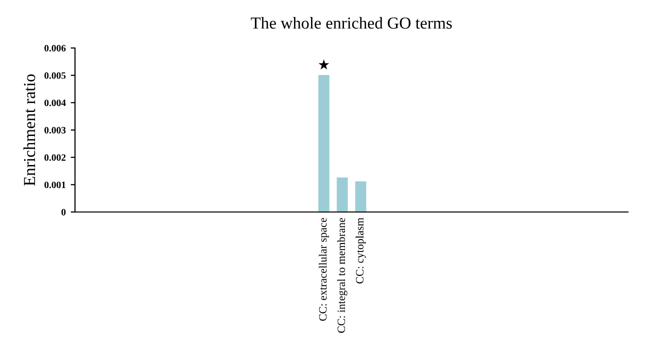  I want to click on y-axis-title: Enrichment ratio, so click(29, 130).